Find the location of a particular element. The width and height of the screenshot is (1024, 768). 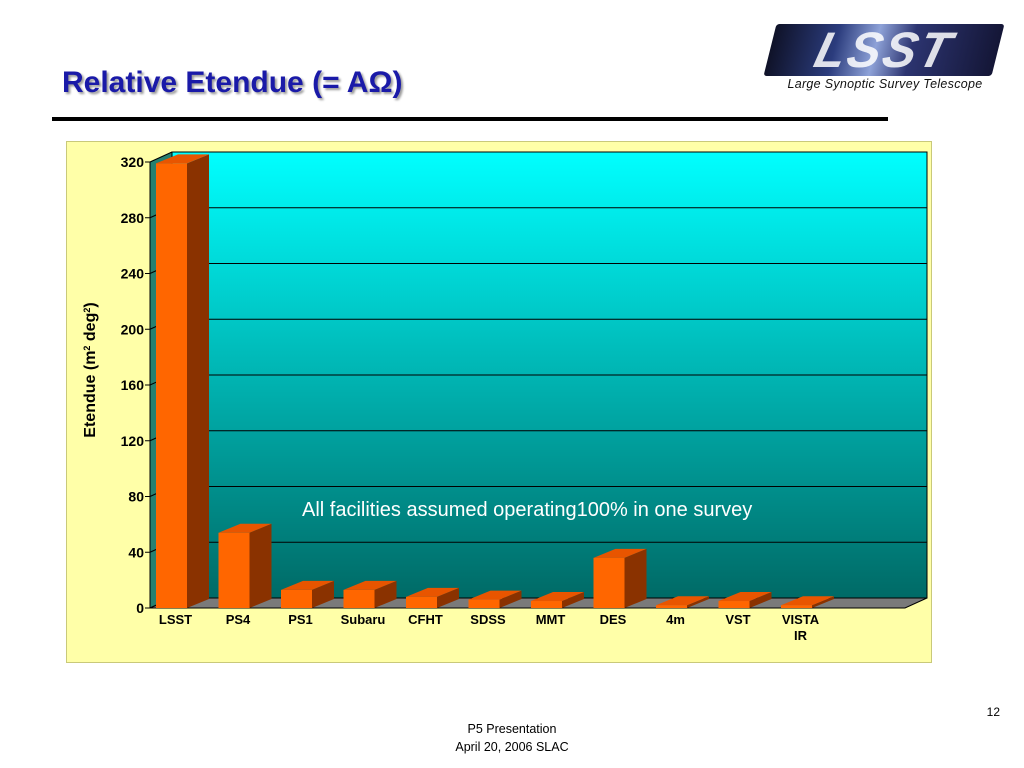

x-category-label: 4m is located at coordinates (675, 619).